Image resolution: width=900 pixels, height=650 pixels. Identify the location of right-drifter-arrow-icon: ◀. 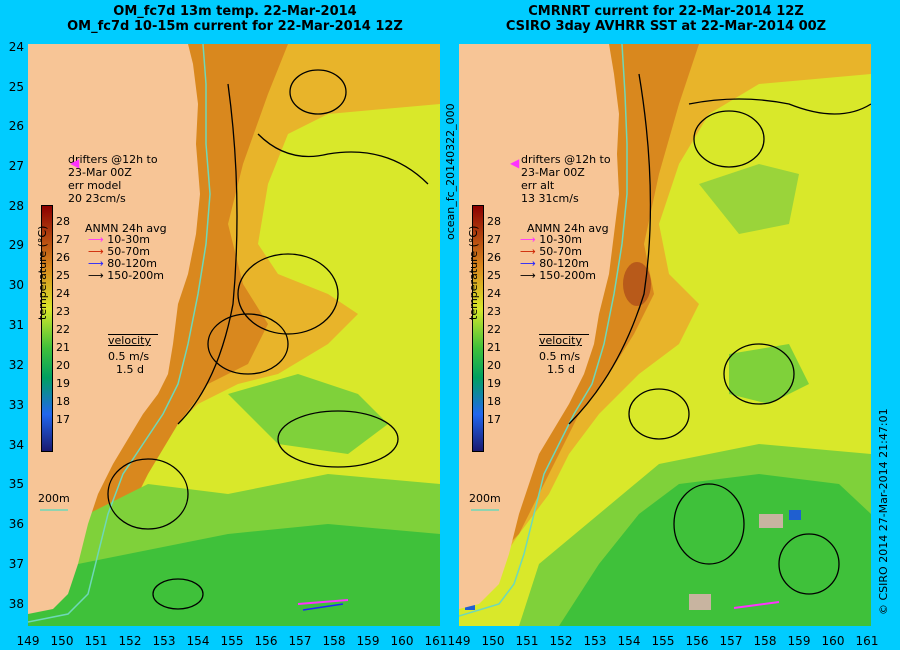
(515, 163).